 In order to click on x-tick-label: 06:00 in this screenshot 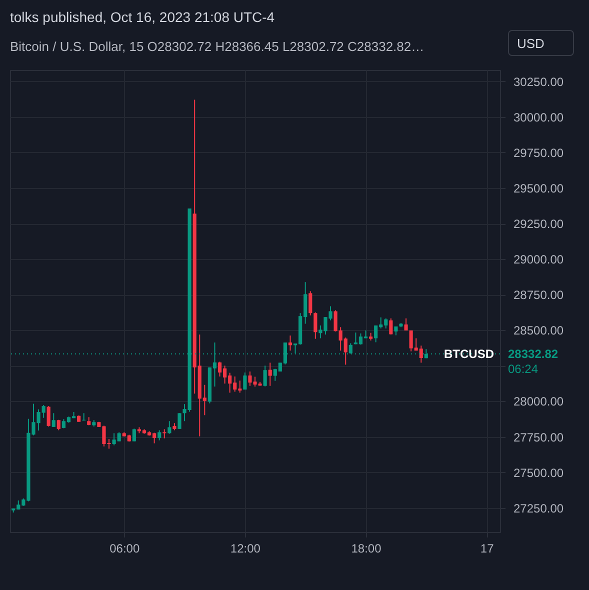, I will do `click(125, 549)`.